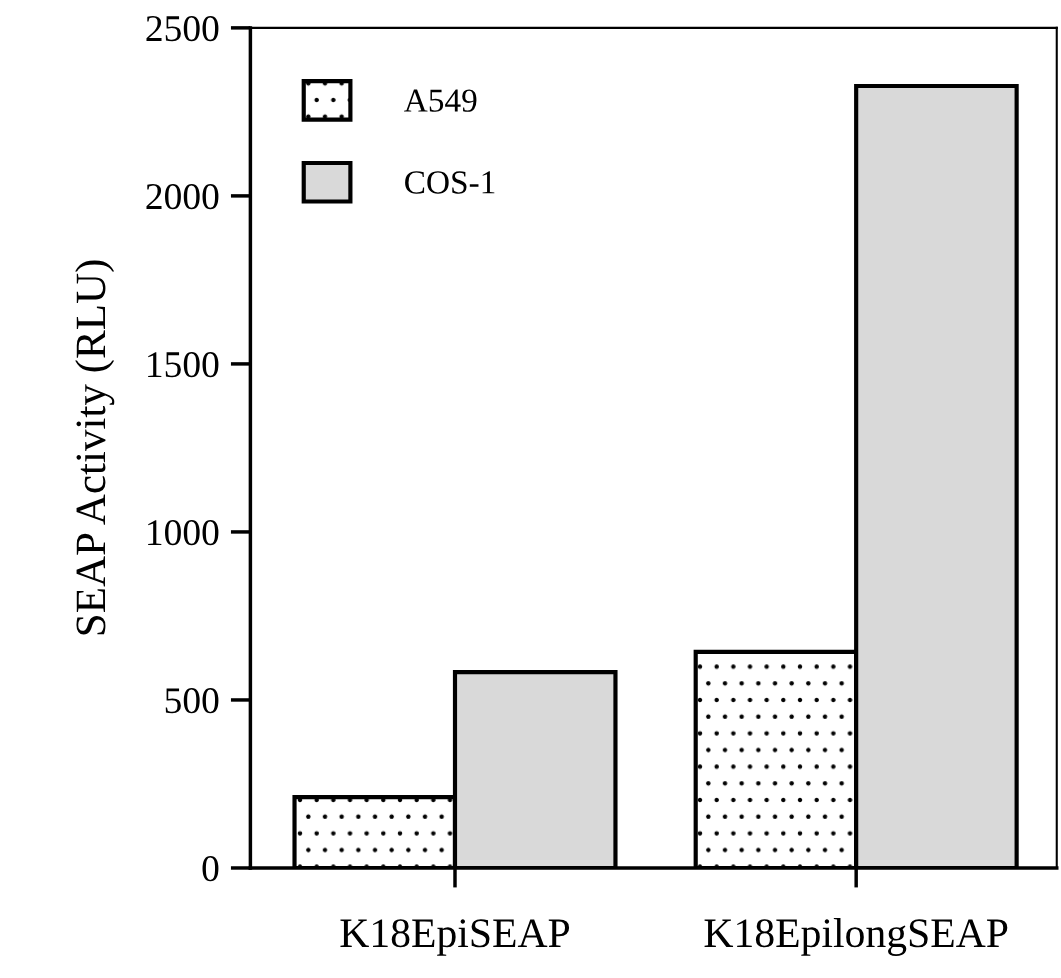  I want to click on y-tick-label: 500, so click(192, 701).